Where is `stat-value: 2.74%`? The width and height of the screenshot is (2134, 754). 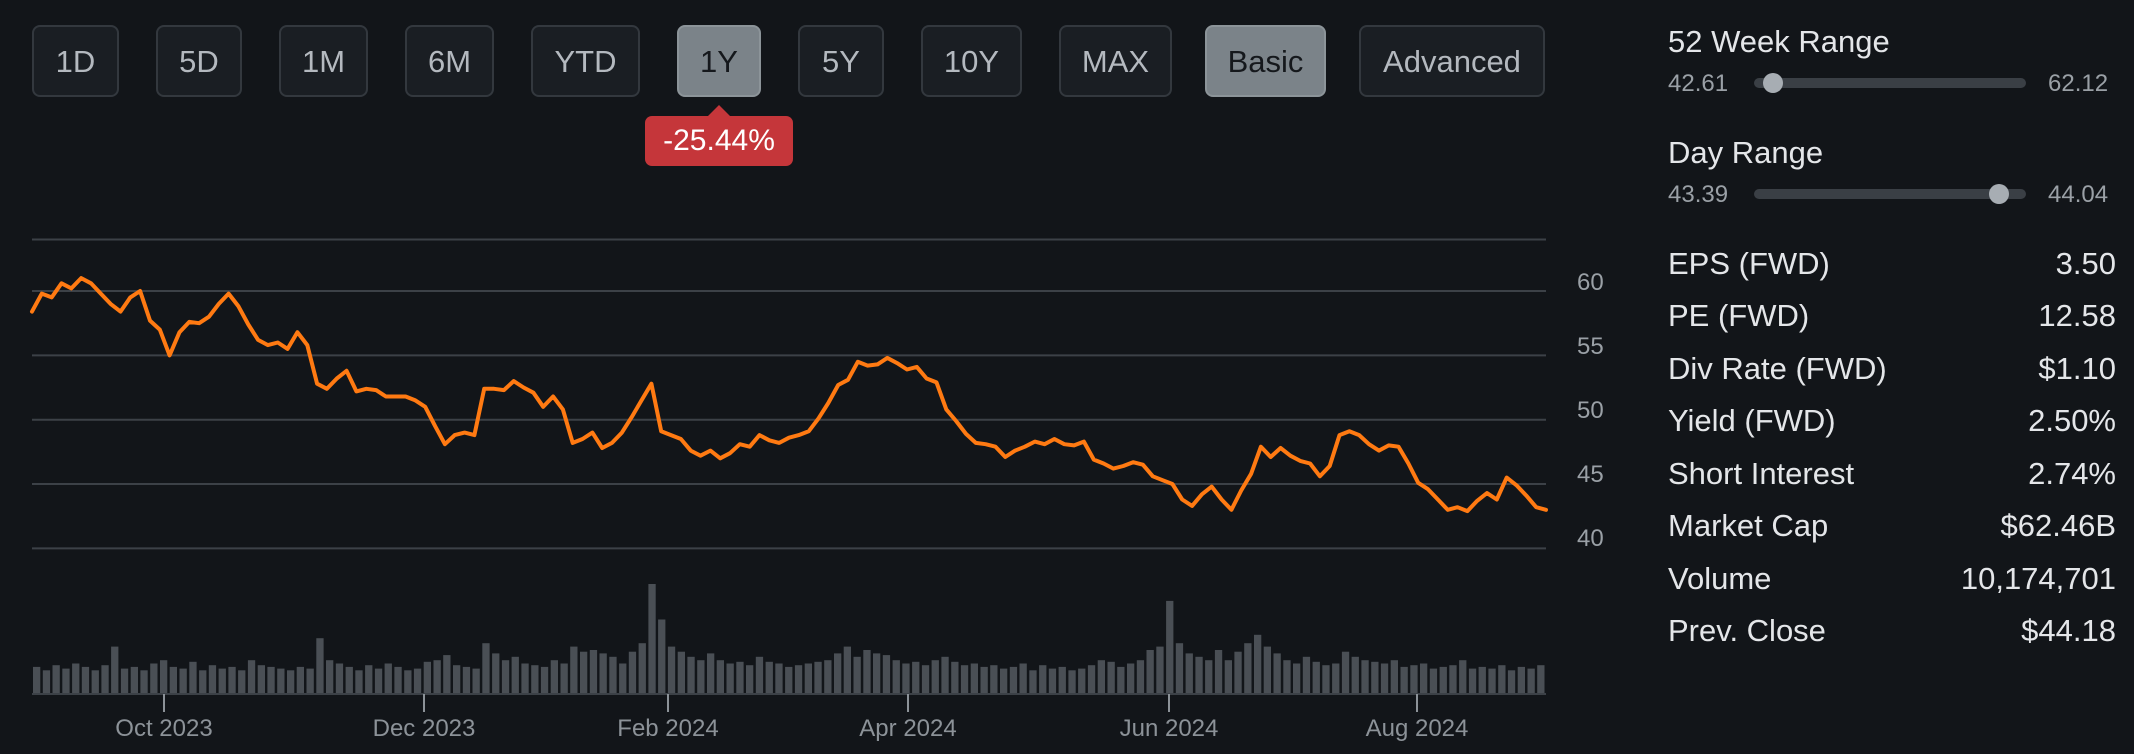 stat-value: 2.74% is located at coordinates (2072, 473).